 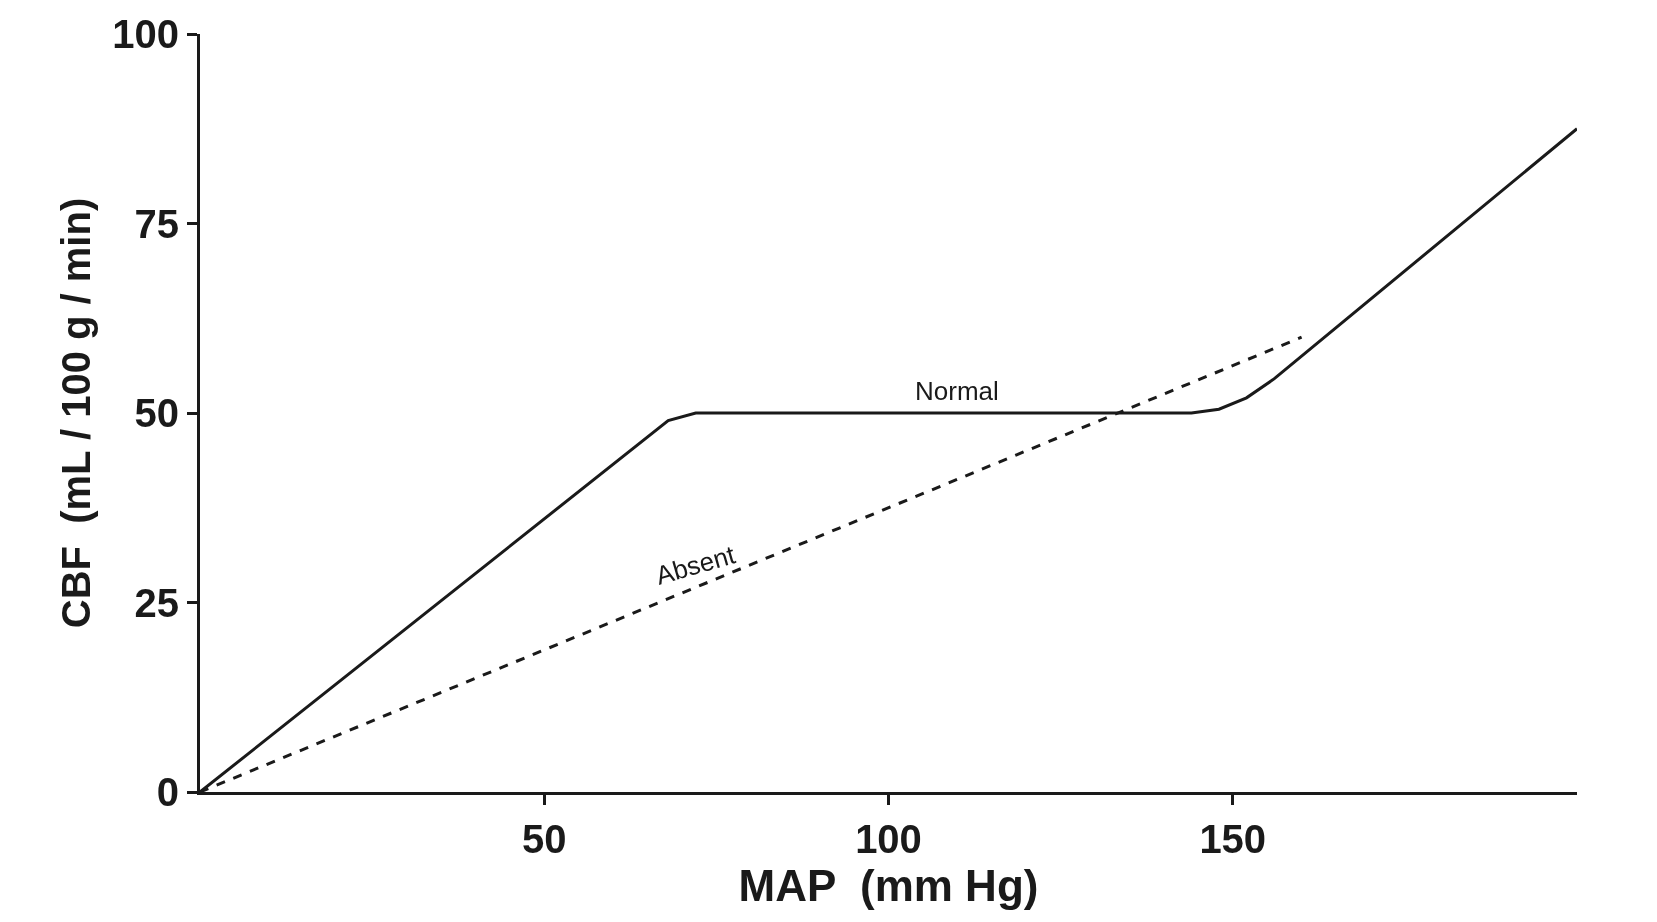 I want to click on x-tick-label: 150, so click(x=1233, y=839).